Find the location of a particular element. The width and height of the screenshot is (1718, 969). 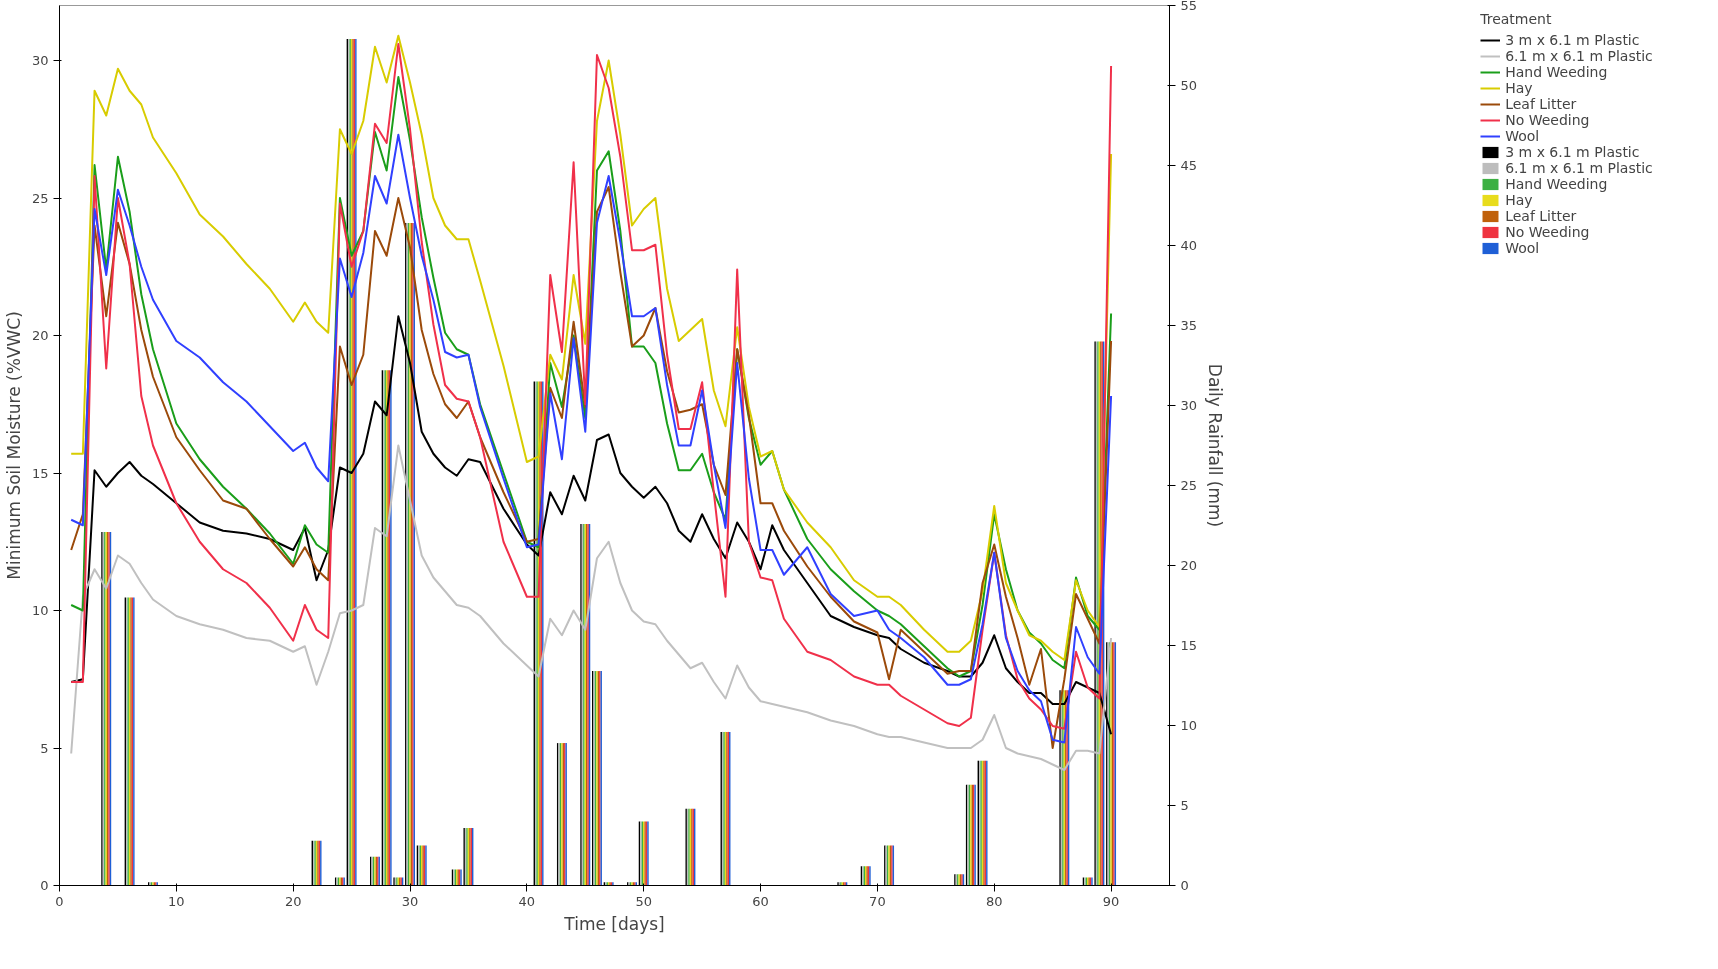

y-tick-label: 15 is located at coordinates (40, 473).